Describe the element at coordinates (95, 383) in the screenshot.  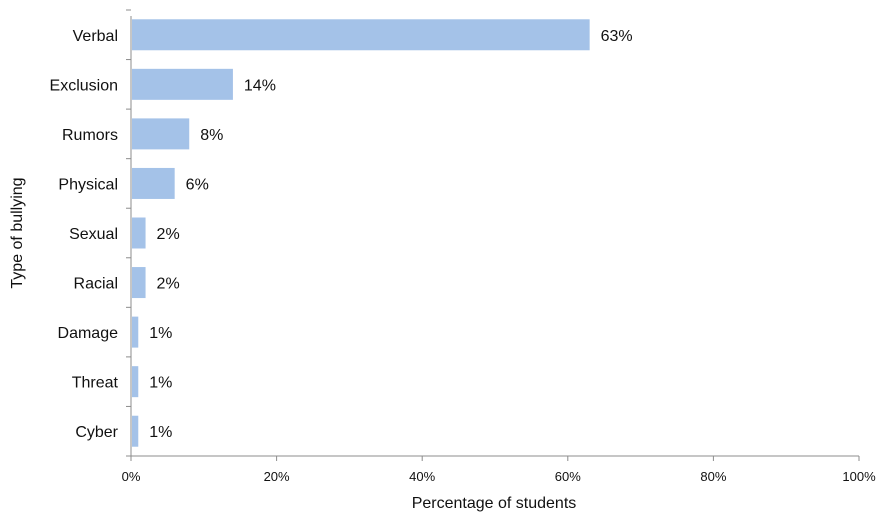
I see `category-label: Threat` at that location.